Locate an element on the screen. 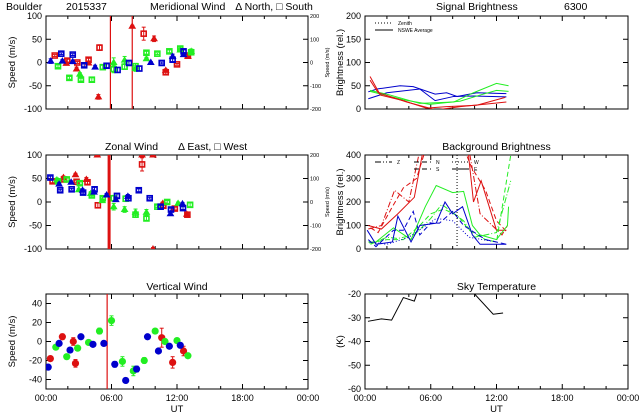 This screenshot has width=640, height=420. series-line-black is located at coordinates (435, 308).